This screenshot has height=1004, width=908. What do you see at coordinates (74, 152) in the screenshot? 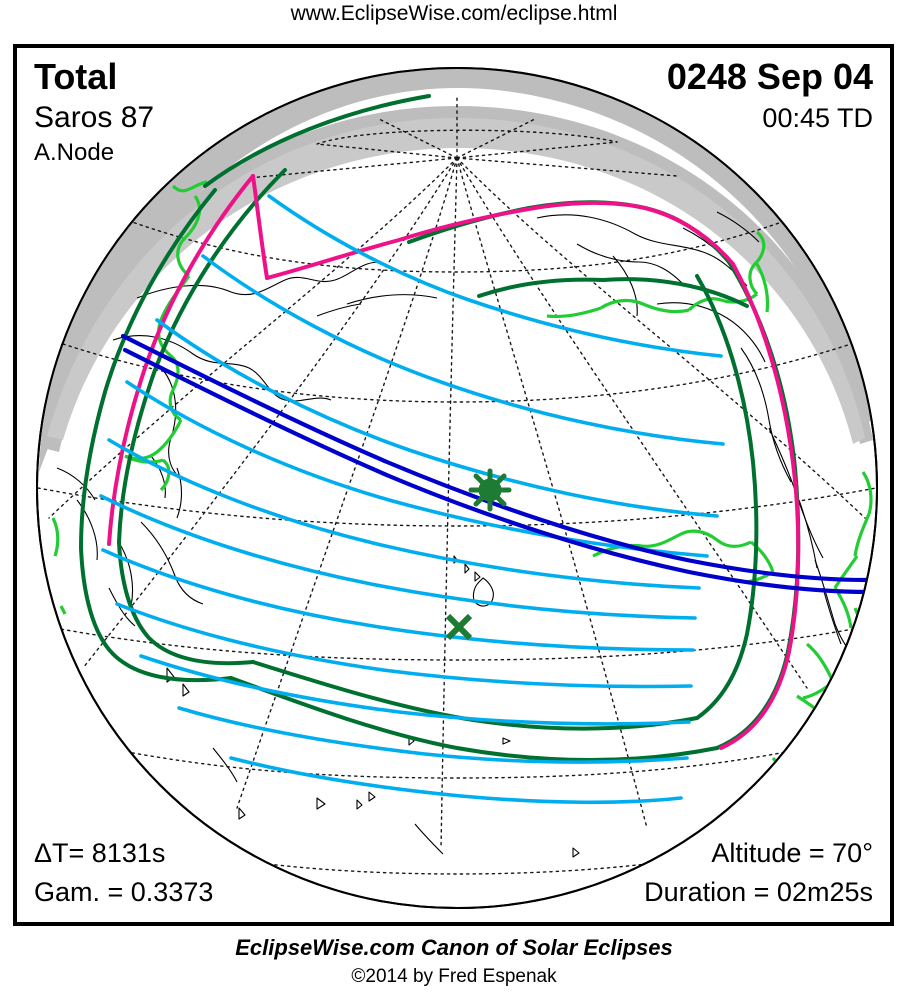
I see `node-label: A.Node` at bounding box center [74, 152].